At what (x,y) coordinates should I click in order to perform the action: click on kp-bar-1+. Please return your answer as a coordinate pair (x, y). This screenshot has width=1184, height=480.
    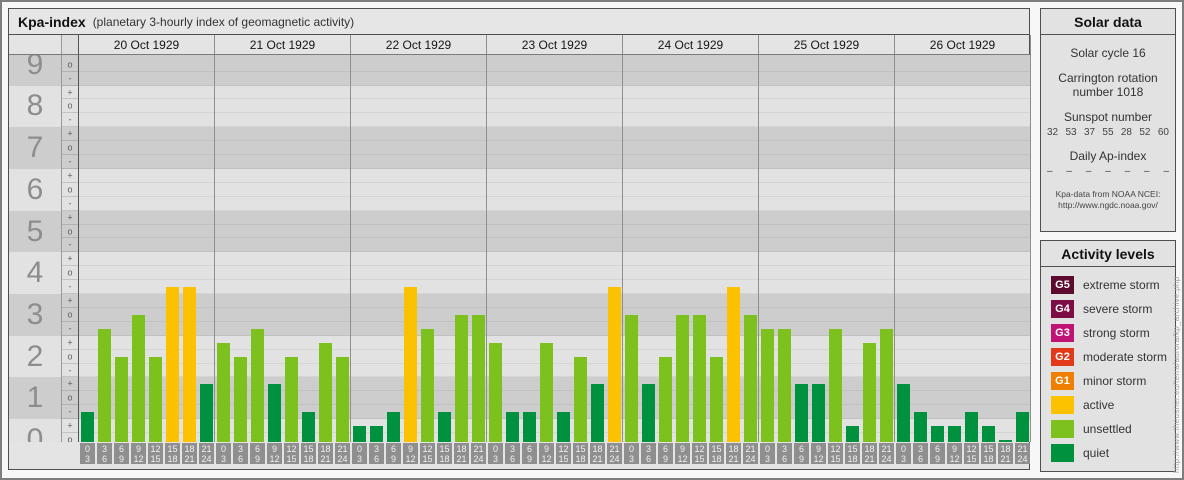
    Looking at the image, I should click on (274, 413).